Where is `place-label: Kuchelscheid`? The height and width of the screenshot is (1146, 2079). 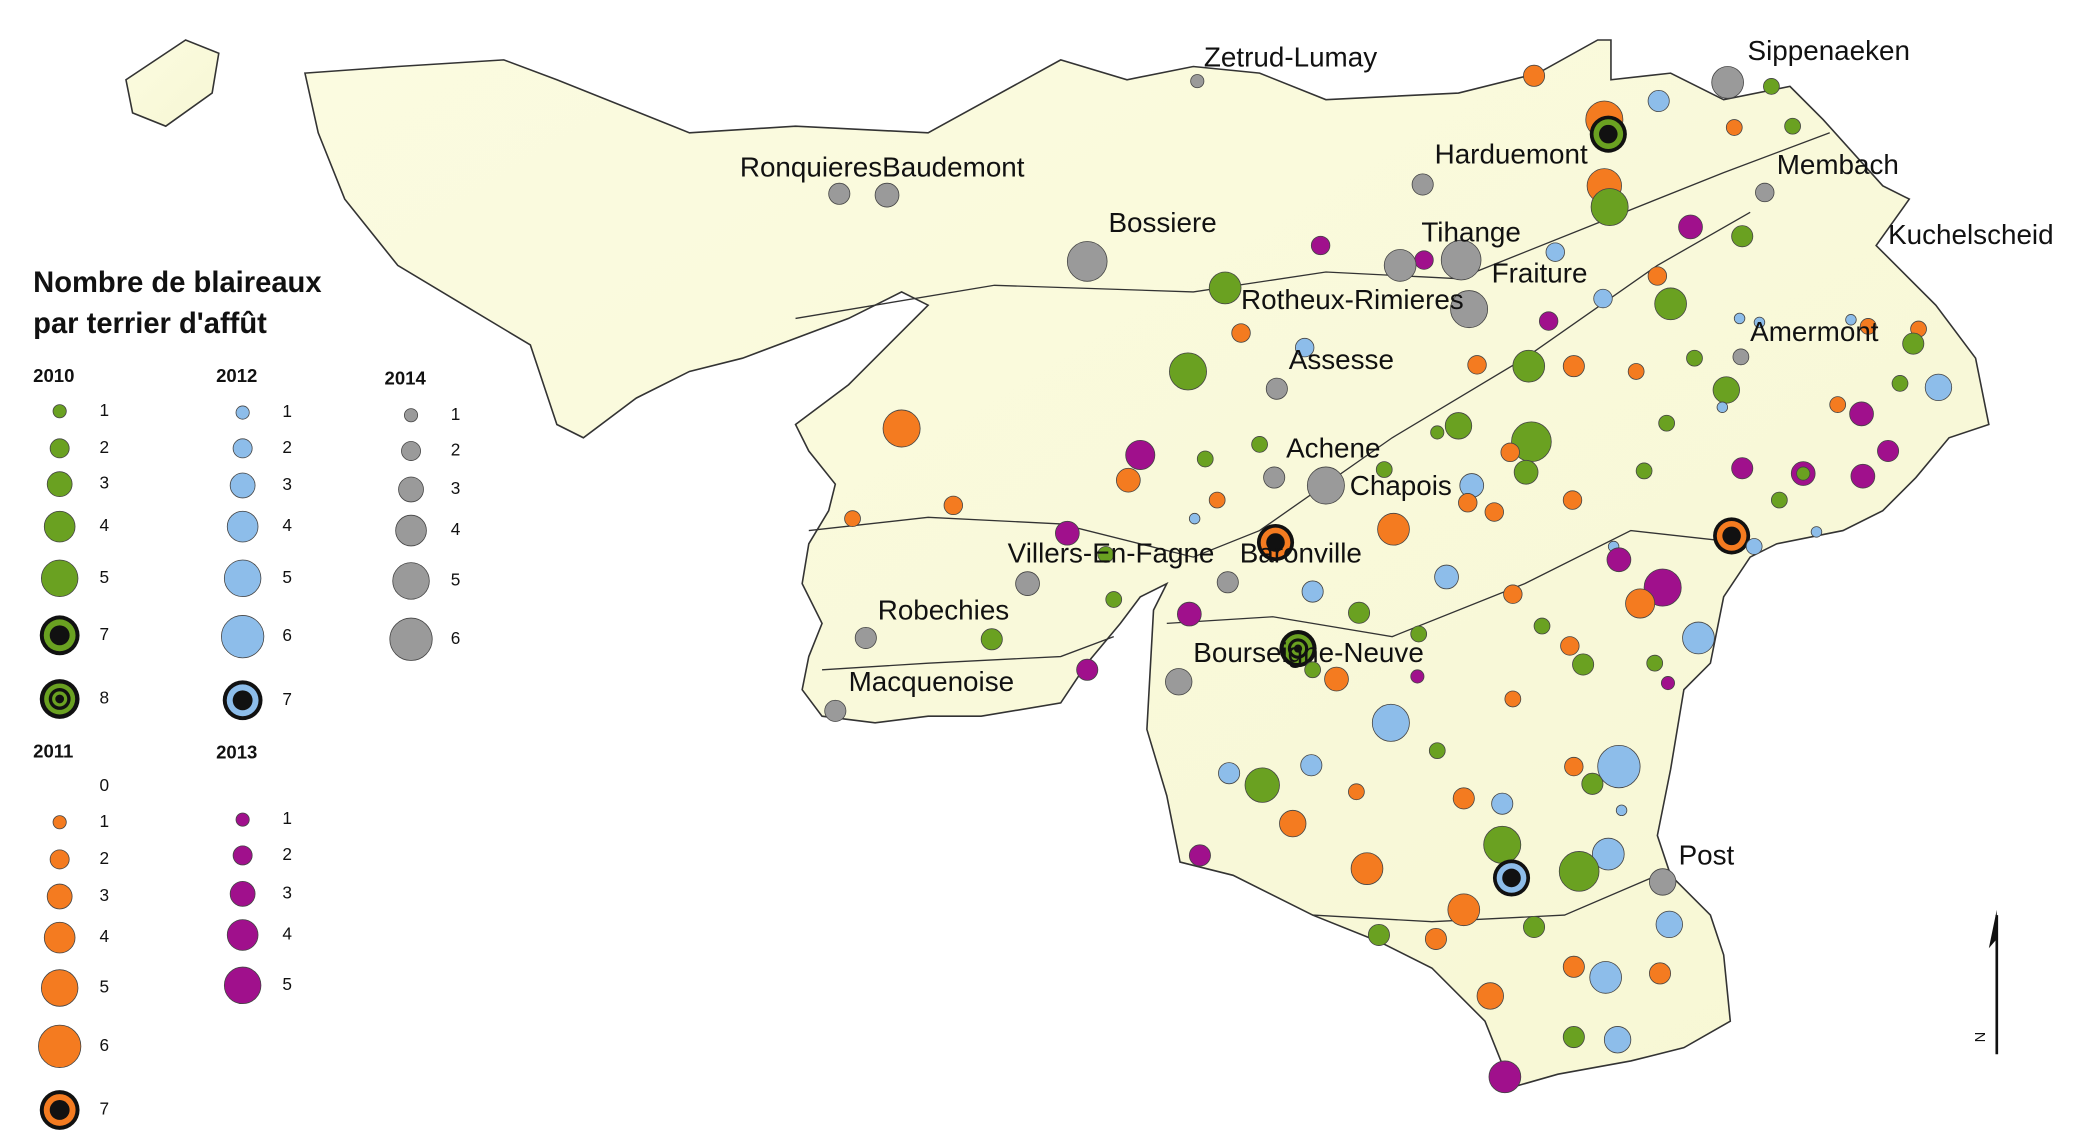
place-label: Kuchelscheid is located at coordinates (1971, 234).